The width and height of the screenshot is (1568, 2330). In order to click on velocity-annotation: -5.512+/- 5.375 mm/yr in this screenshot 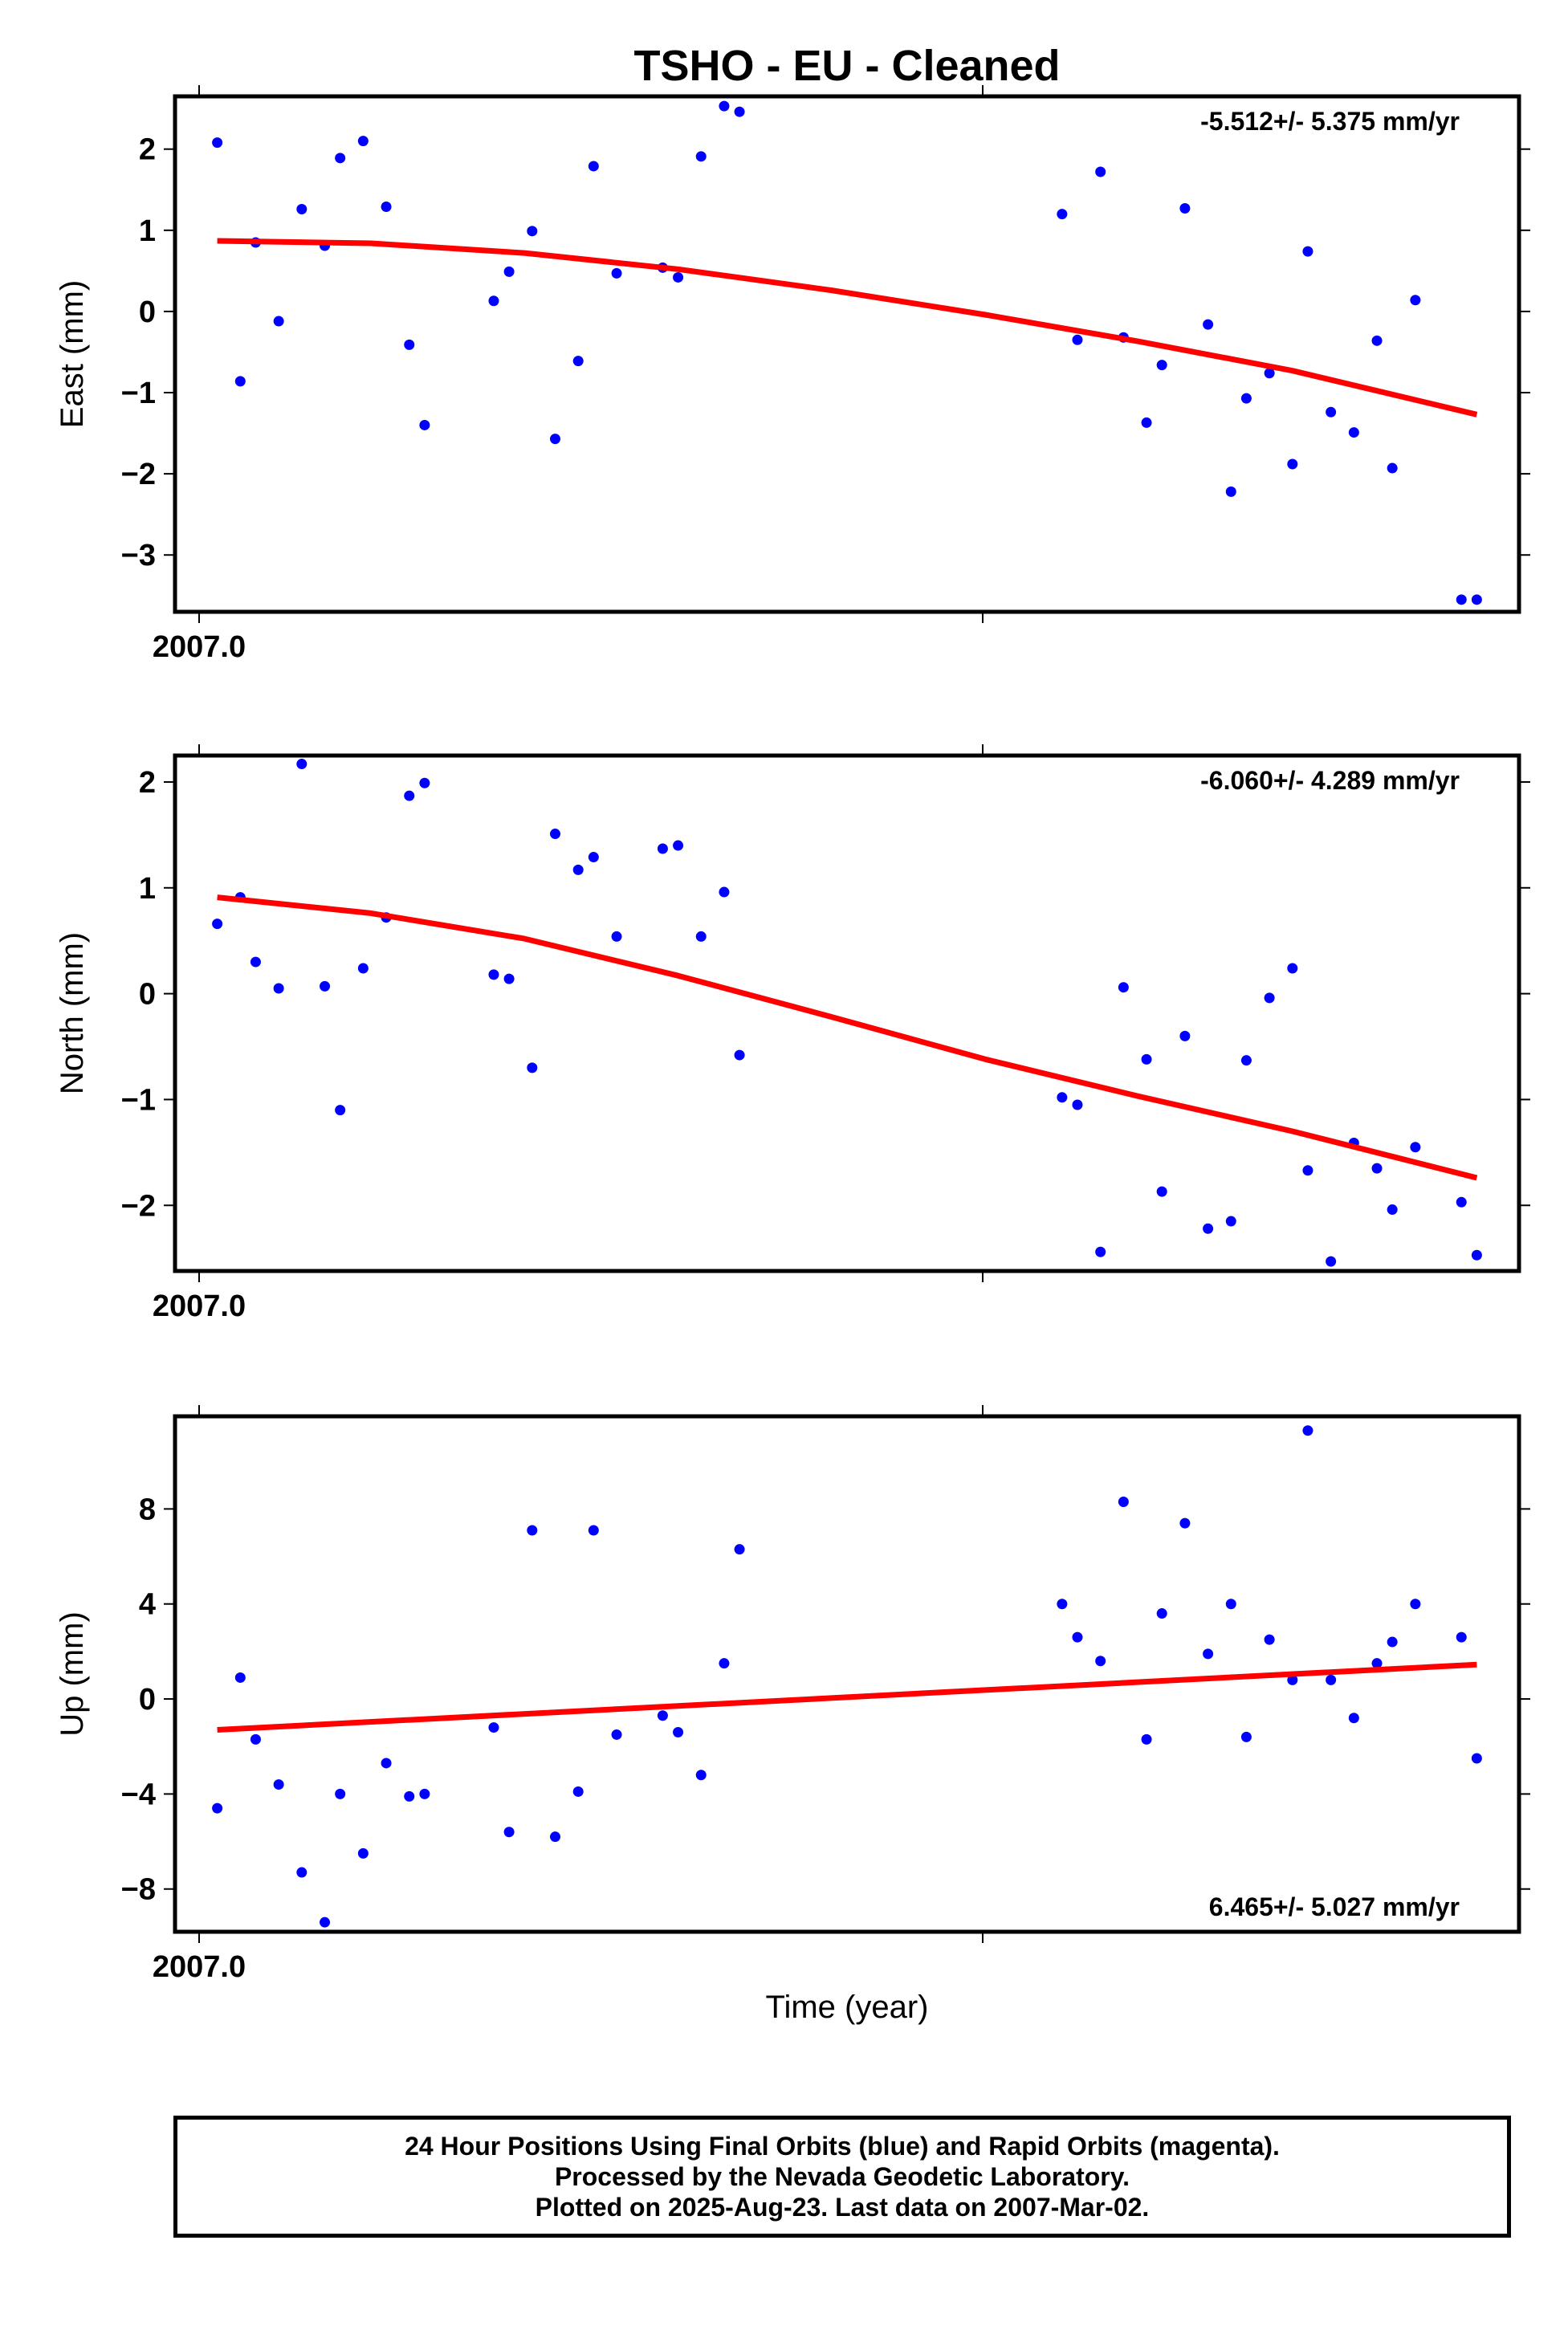, I will do `click(1330, 121)`.